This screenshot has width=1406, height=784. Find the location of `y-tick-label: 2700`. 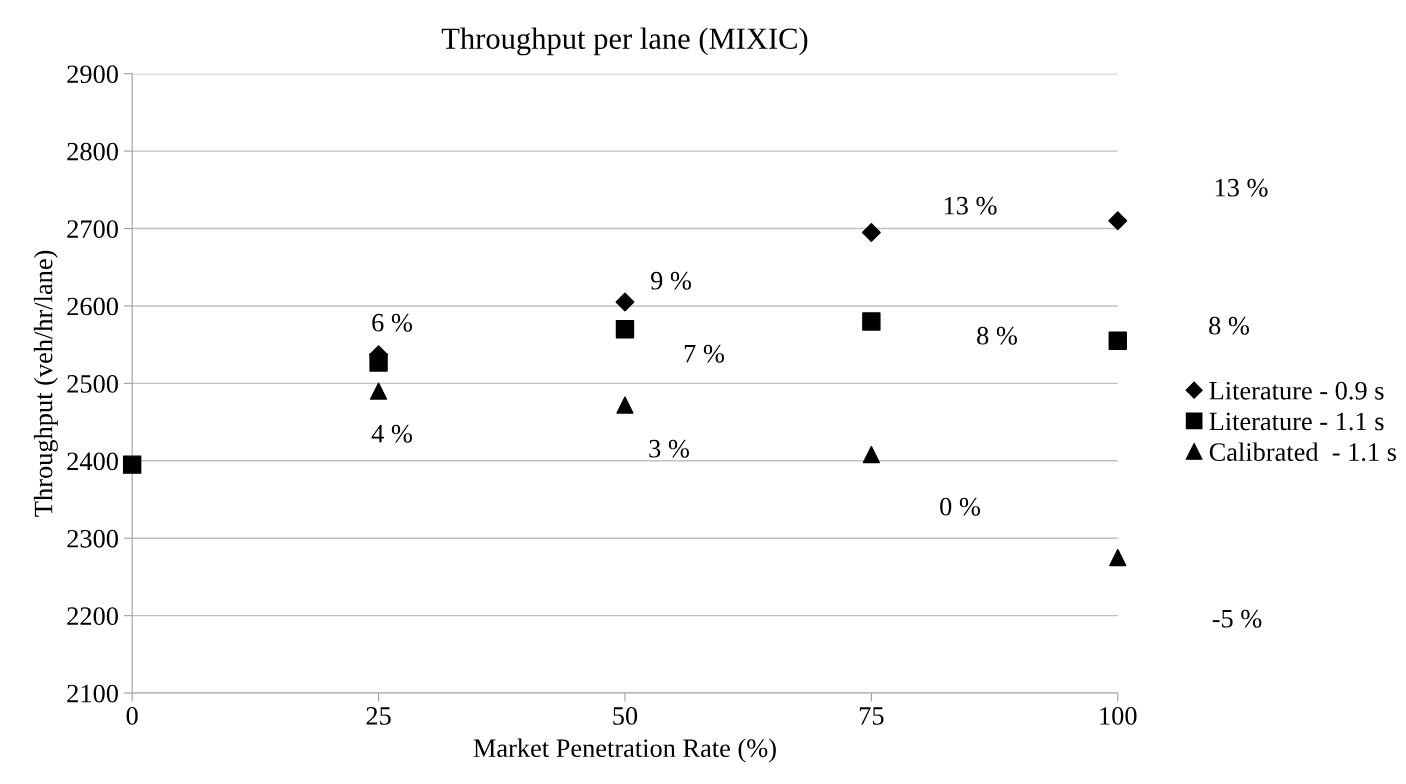

y-tick-label: 2700 is located at coordinates (92, 229).